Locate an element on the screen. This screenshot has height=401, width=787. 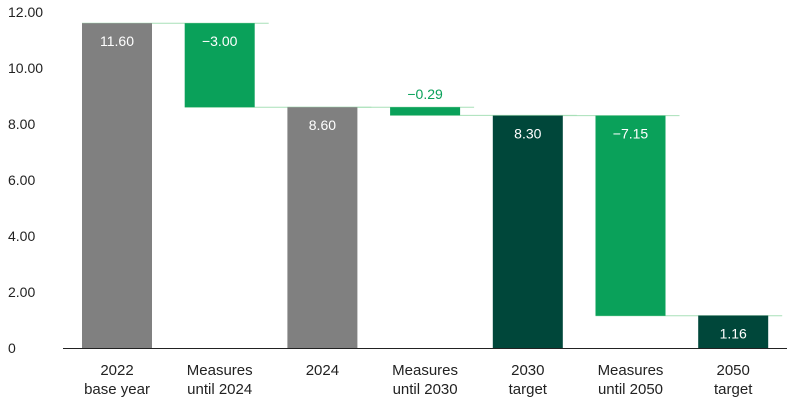
y-tick-label: 12.00 is located at coordinates (25, 12).